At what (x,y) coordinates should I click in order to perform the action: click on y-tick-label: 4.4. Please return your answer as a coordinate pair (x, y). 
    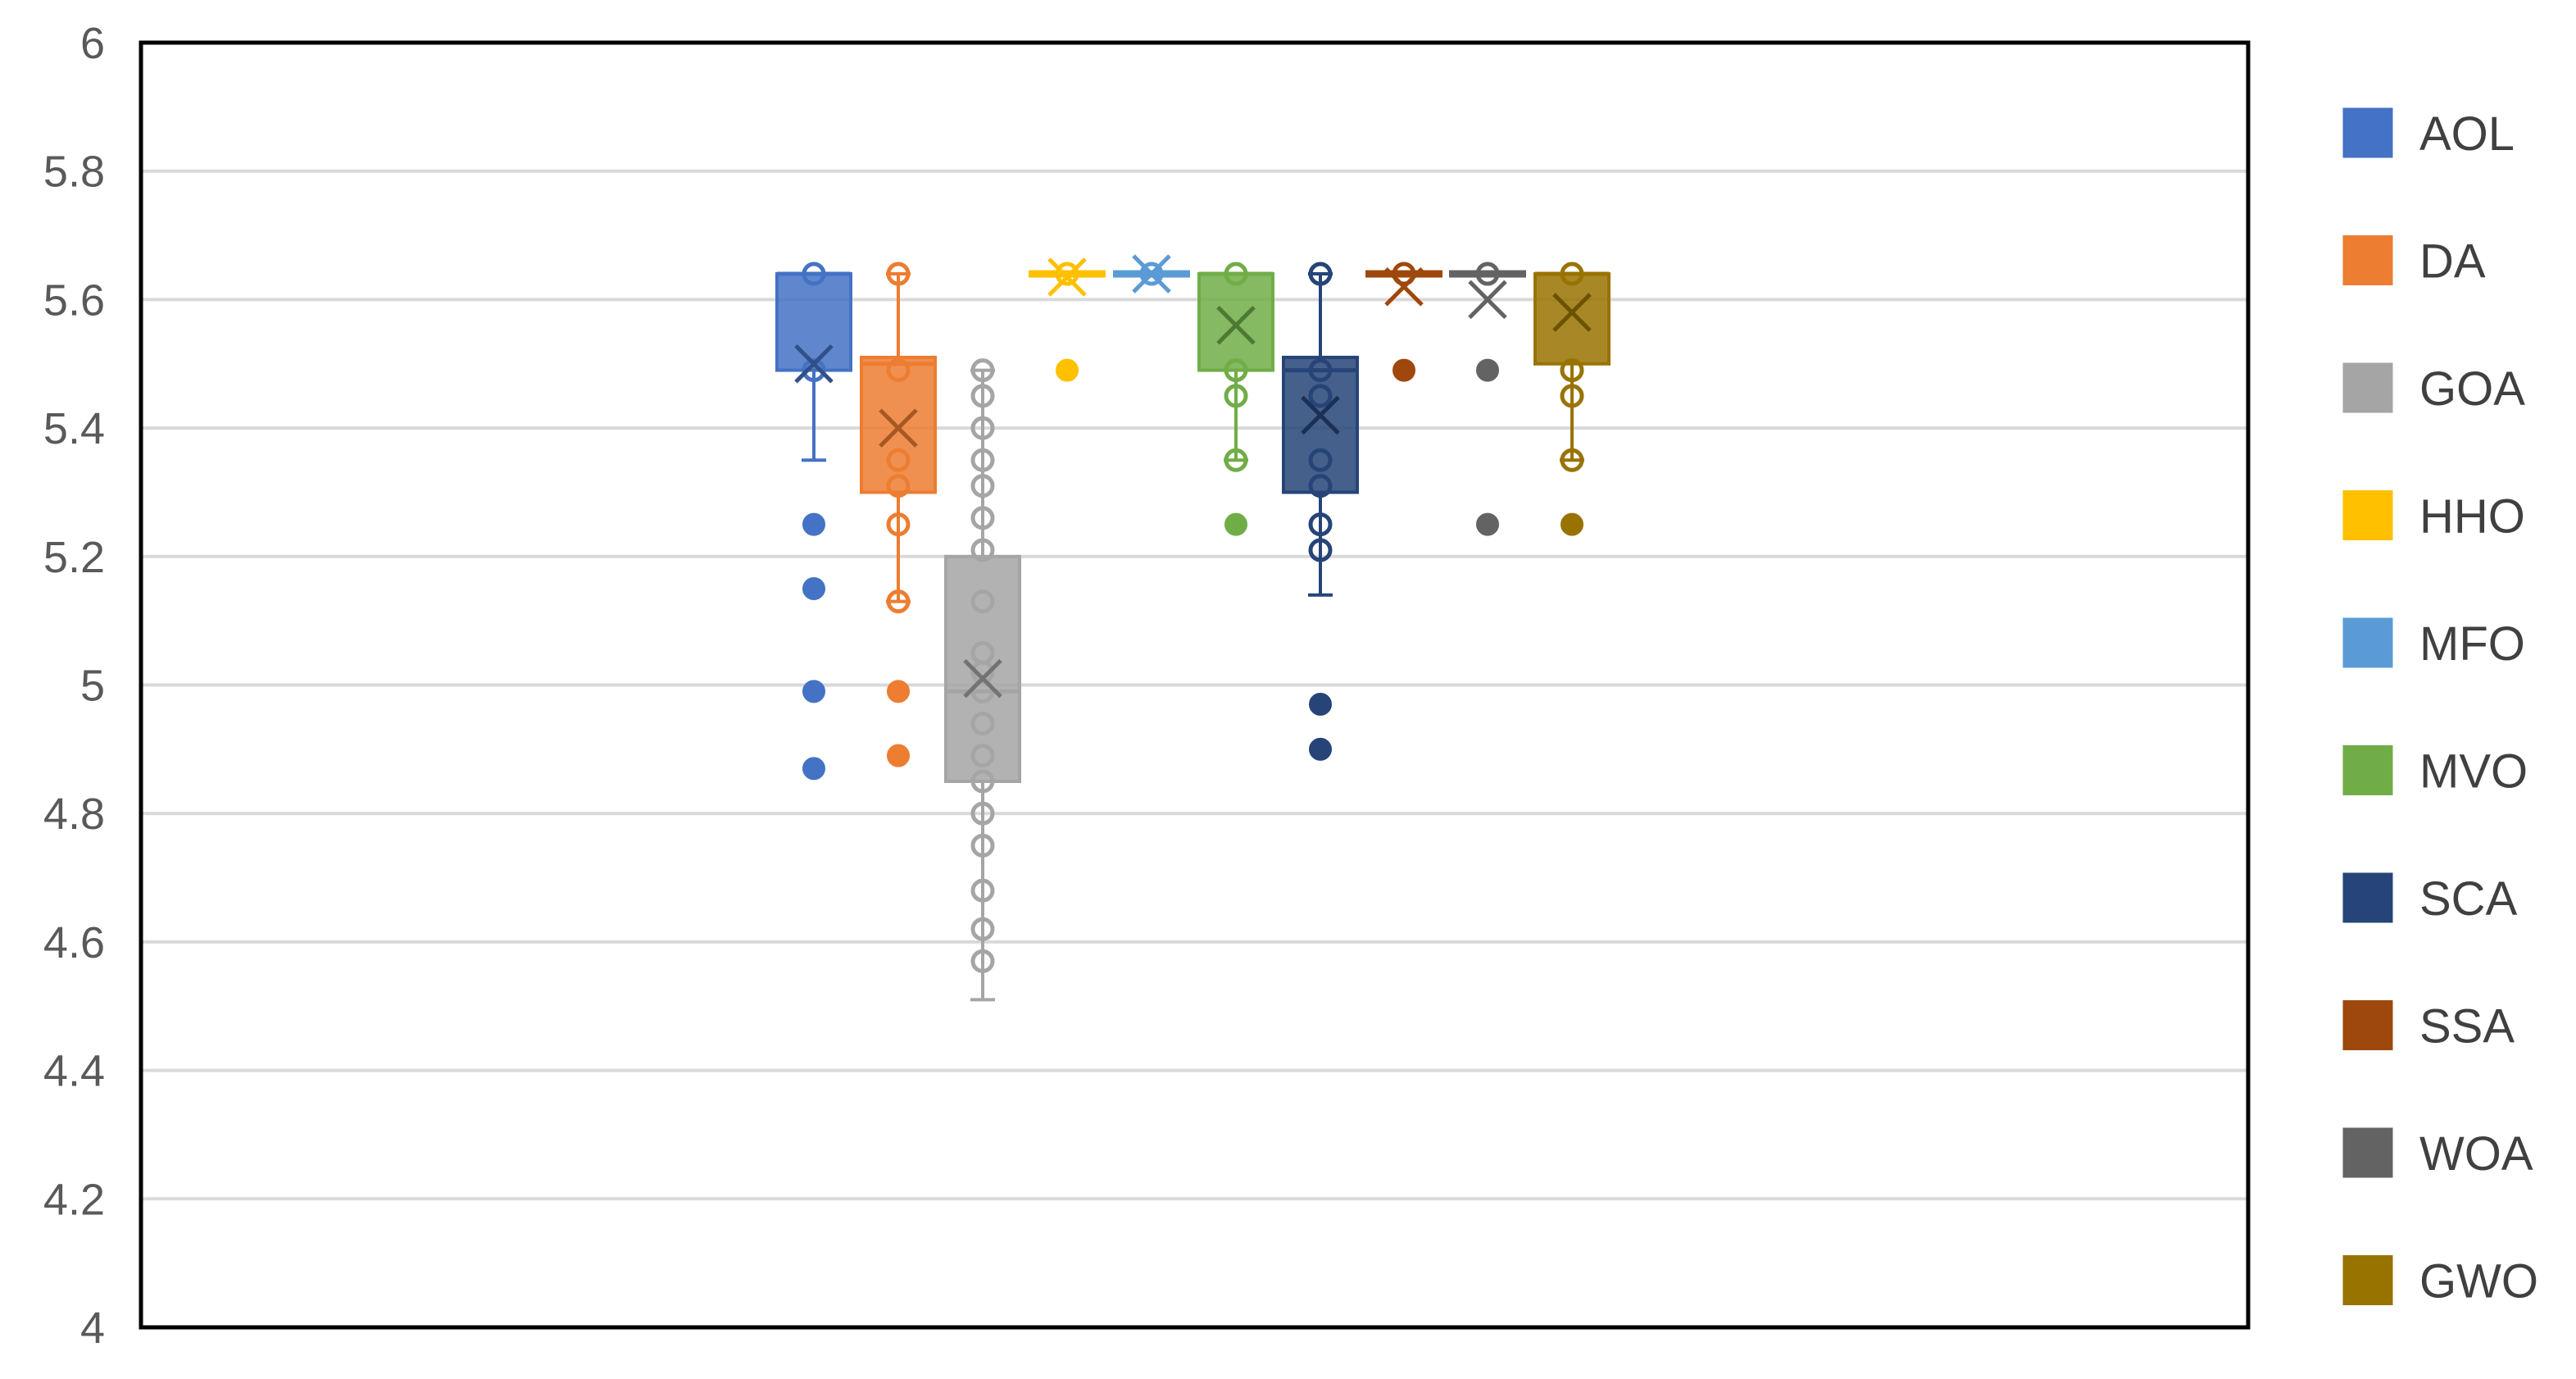
    Looking at the image, I should click on (74, 1071).